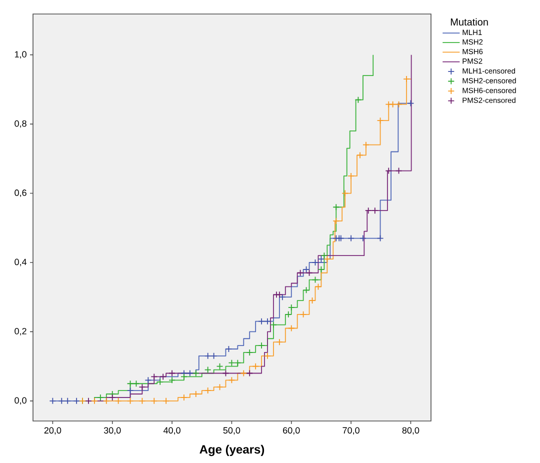 The image size is (540, 463). I want to click on legend-title: Mutation, so click(469, 22).